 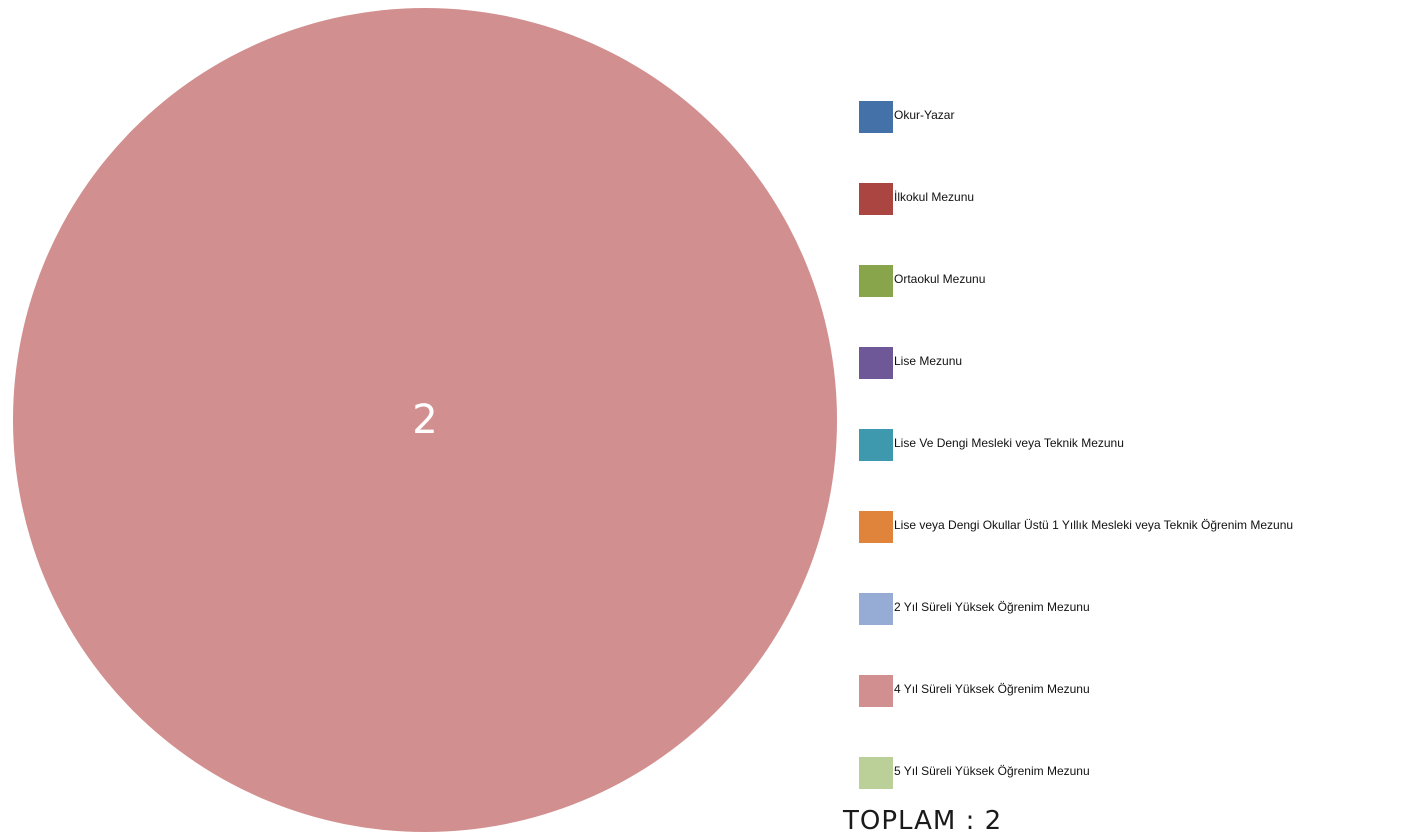 I want to click on legend-label: Okur-Yazar, so click(x=924, y=115).